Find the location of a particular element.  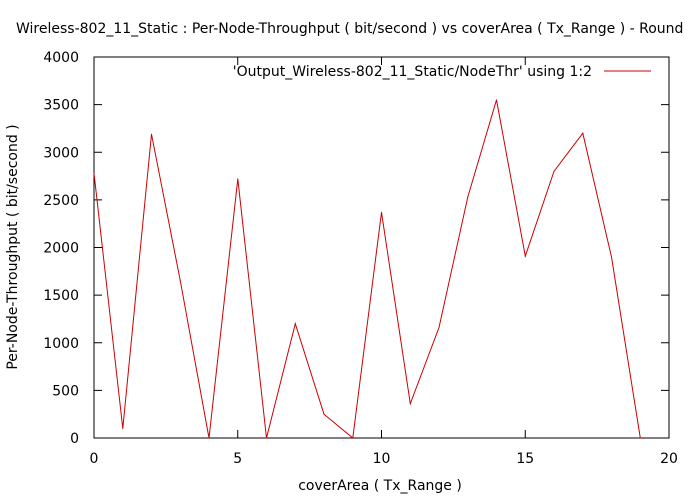

y-tick-label: 2500 is located at coordinates (61, 201).